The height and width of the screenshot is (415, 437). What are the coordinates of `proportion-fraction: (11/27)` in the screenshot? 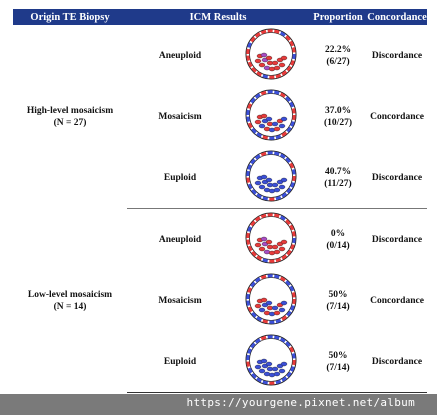 It's located at (338, 183).